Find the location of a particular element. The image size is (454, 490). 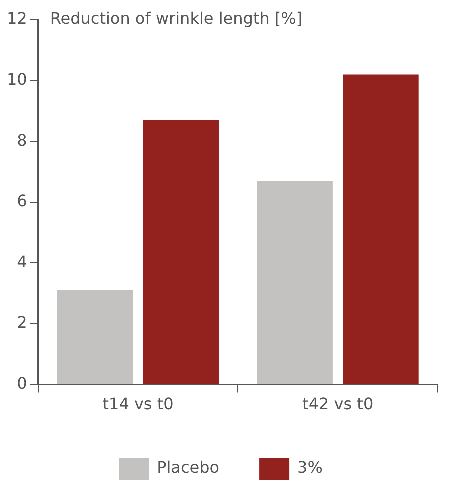

y-tick-label: 6 is located at coordinates (22, 201).